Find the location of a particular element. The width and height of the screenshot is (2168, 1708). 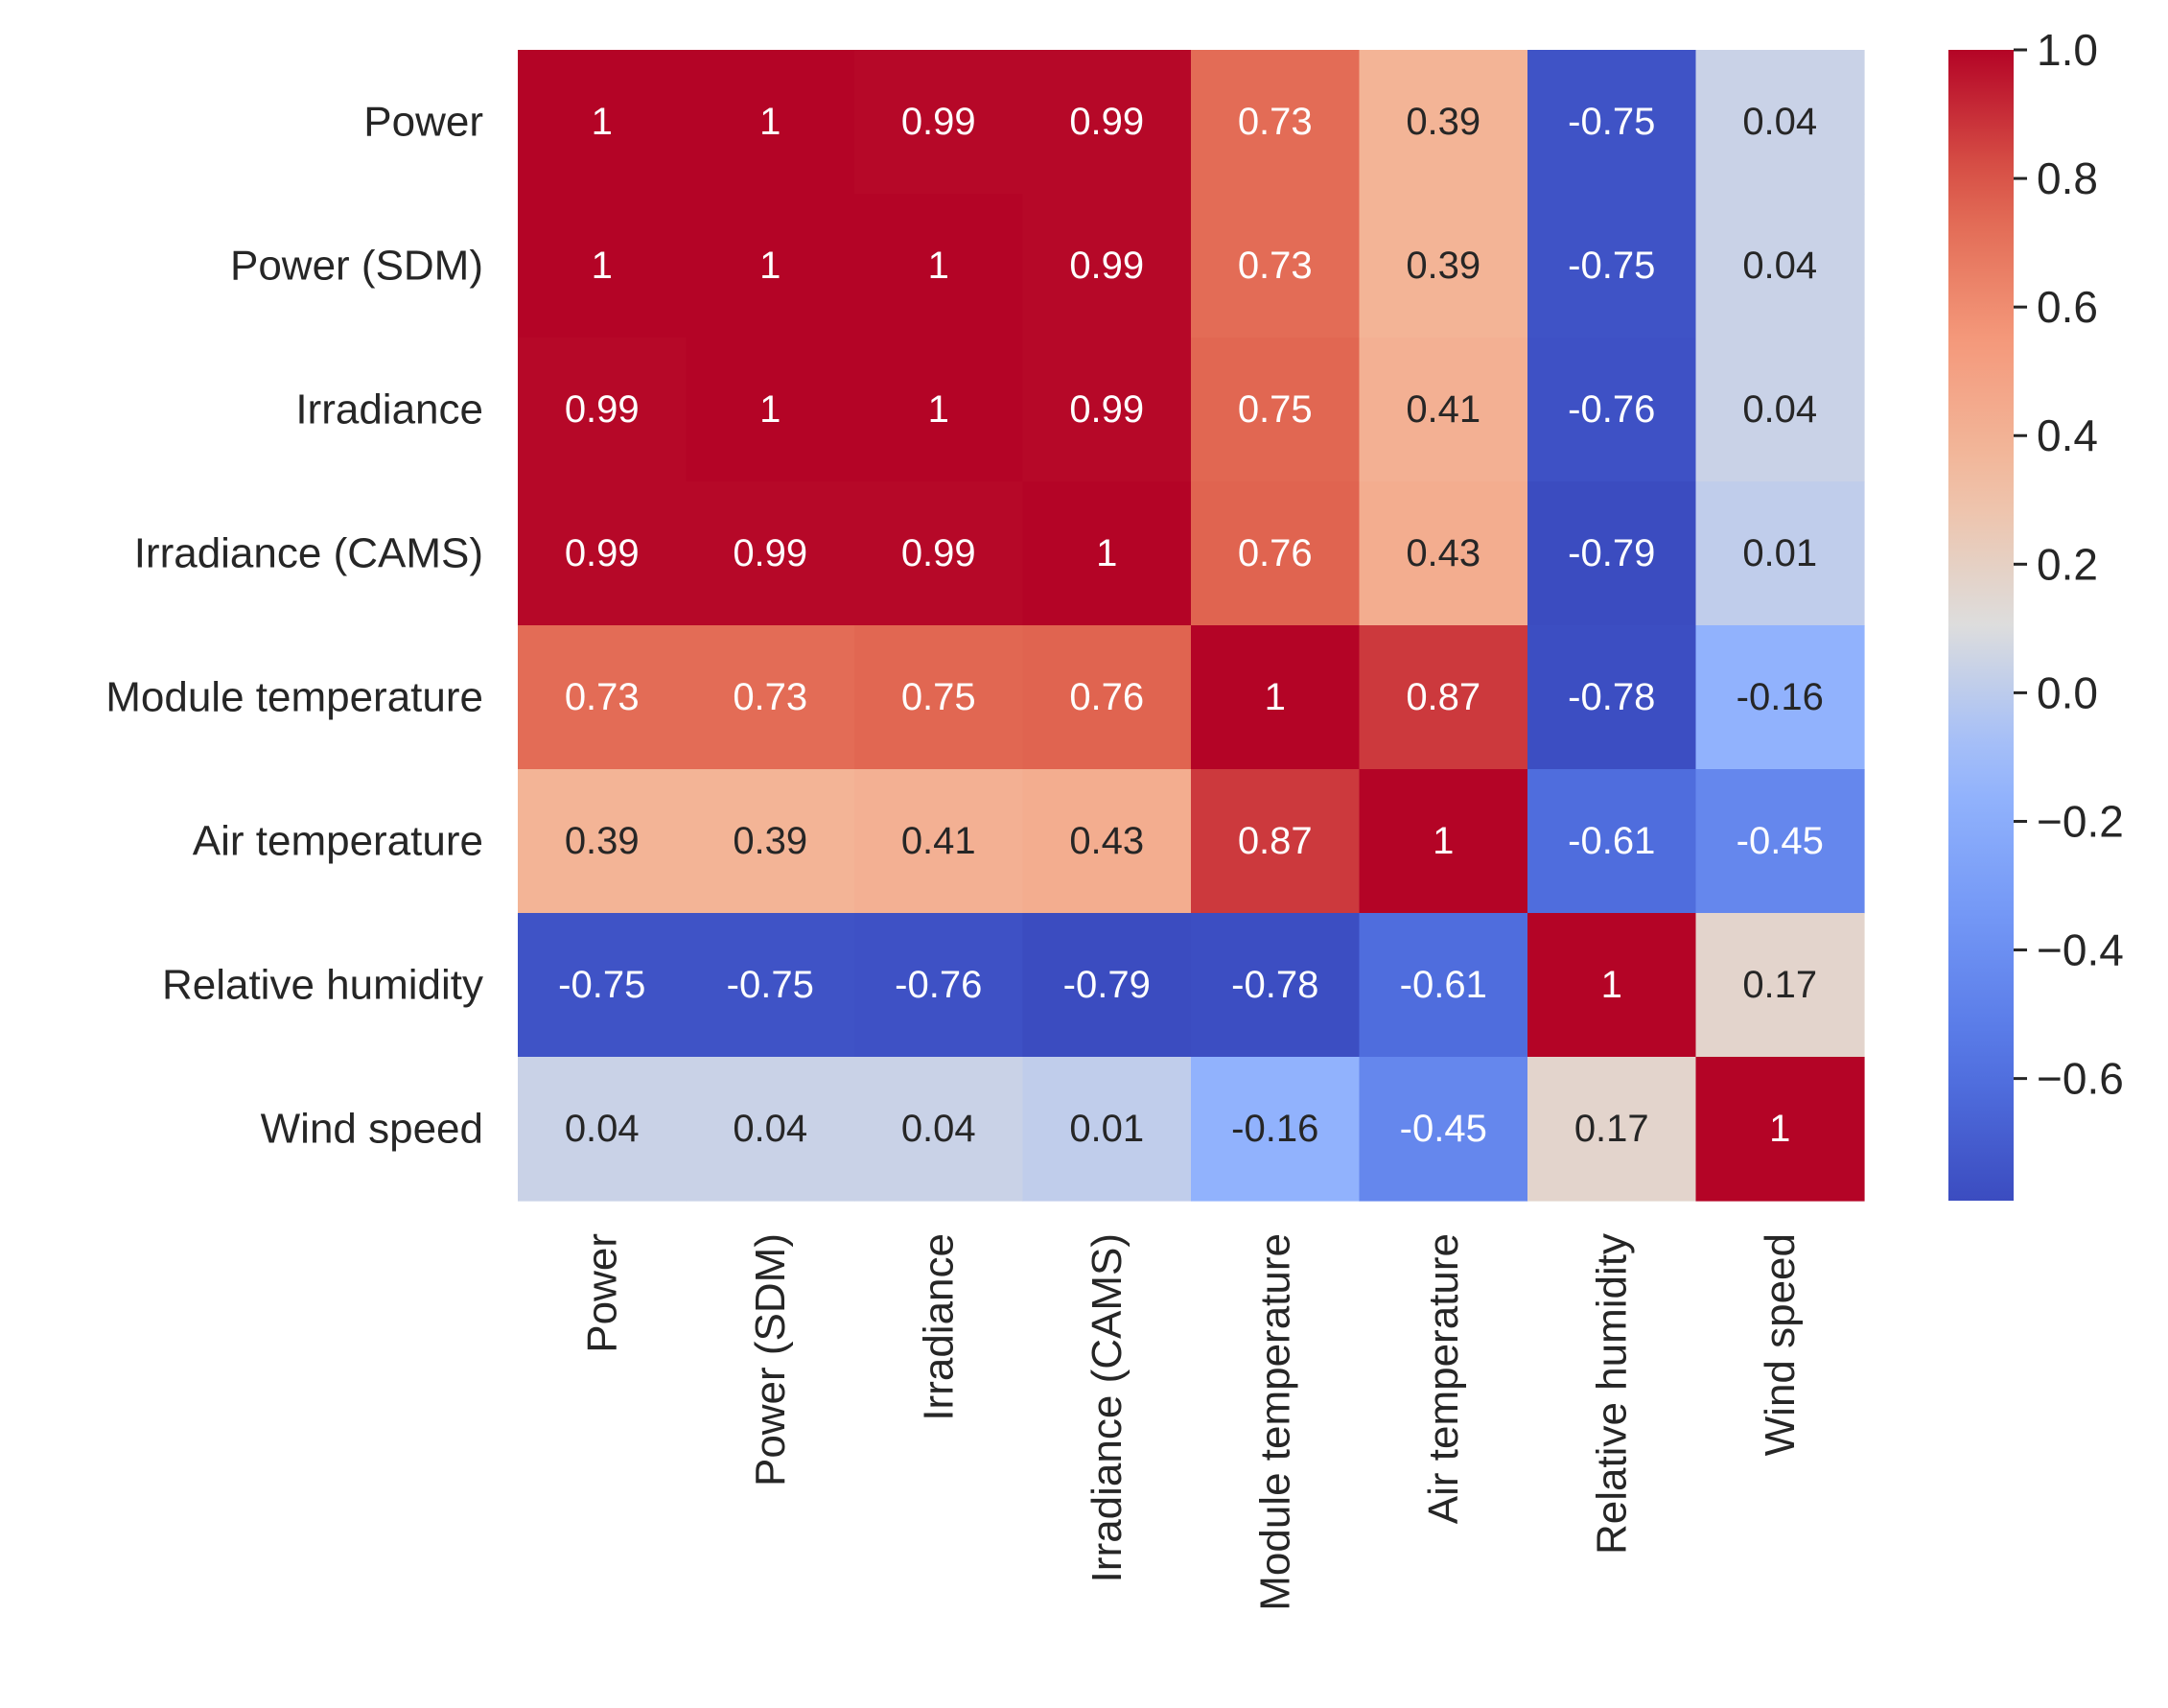

heatmap-cell-air-temperature-power-sdm is located at coordinates (770, 842).